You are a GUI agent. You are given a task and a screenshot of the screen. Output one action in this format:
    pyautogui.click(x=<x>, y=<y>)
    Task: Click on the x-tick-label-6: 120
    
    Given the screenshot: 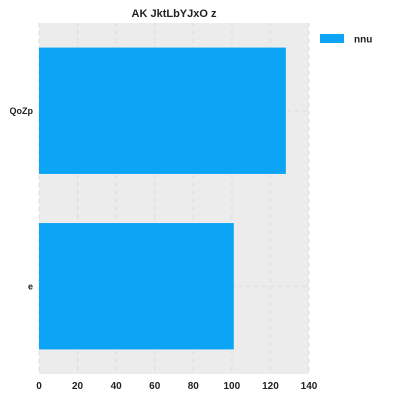 What is the action you would take?
    pyautogui.click(x=270, y=386)
    